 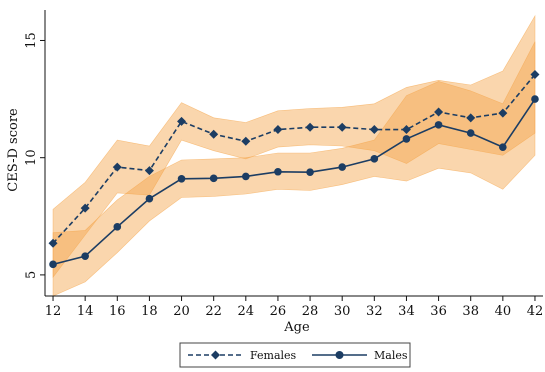 What do you see at coordinates (149, 311) in the screenshot?
I see `x-tick-label-18: 18` at bounding box center [149, 311].